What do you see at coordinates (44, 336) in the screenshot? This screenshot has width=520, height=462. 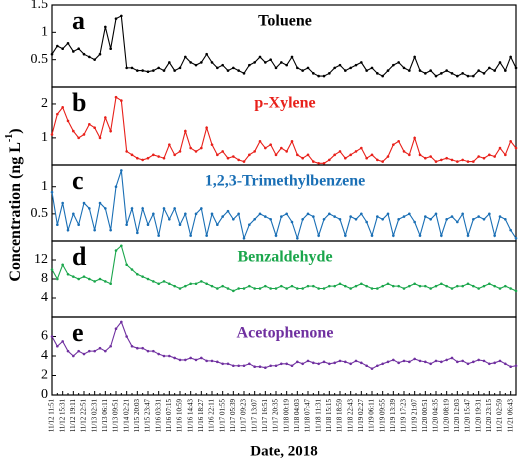 I see `y-tick-label: 6` at bounding box center [44, 336].